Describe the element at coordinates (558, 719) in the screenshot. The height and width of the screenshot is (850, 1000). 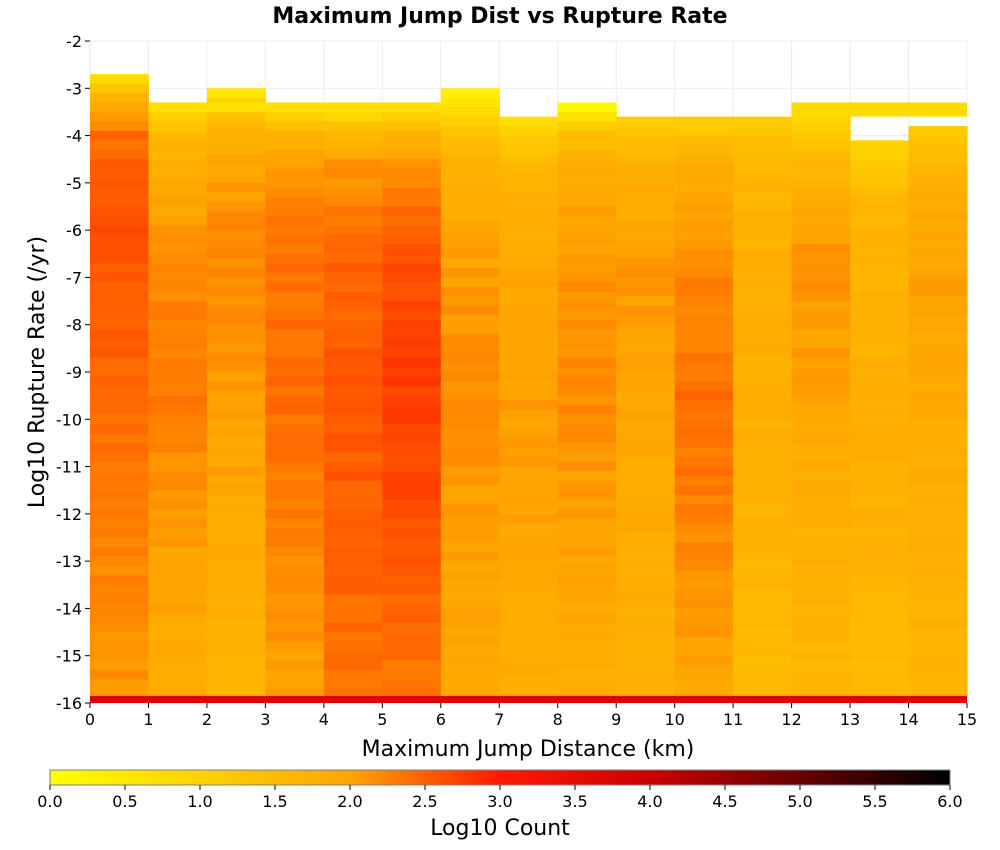
I see `x-tick-label: 8` at that location.